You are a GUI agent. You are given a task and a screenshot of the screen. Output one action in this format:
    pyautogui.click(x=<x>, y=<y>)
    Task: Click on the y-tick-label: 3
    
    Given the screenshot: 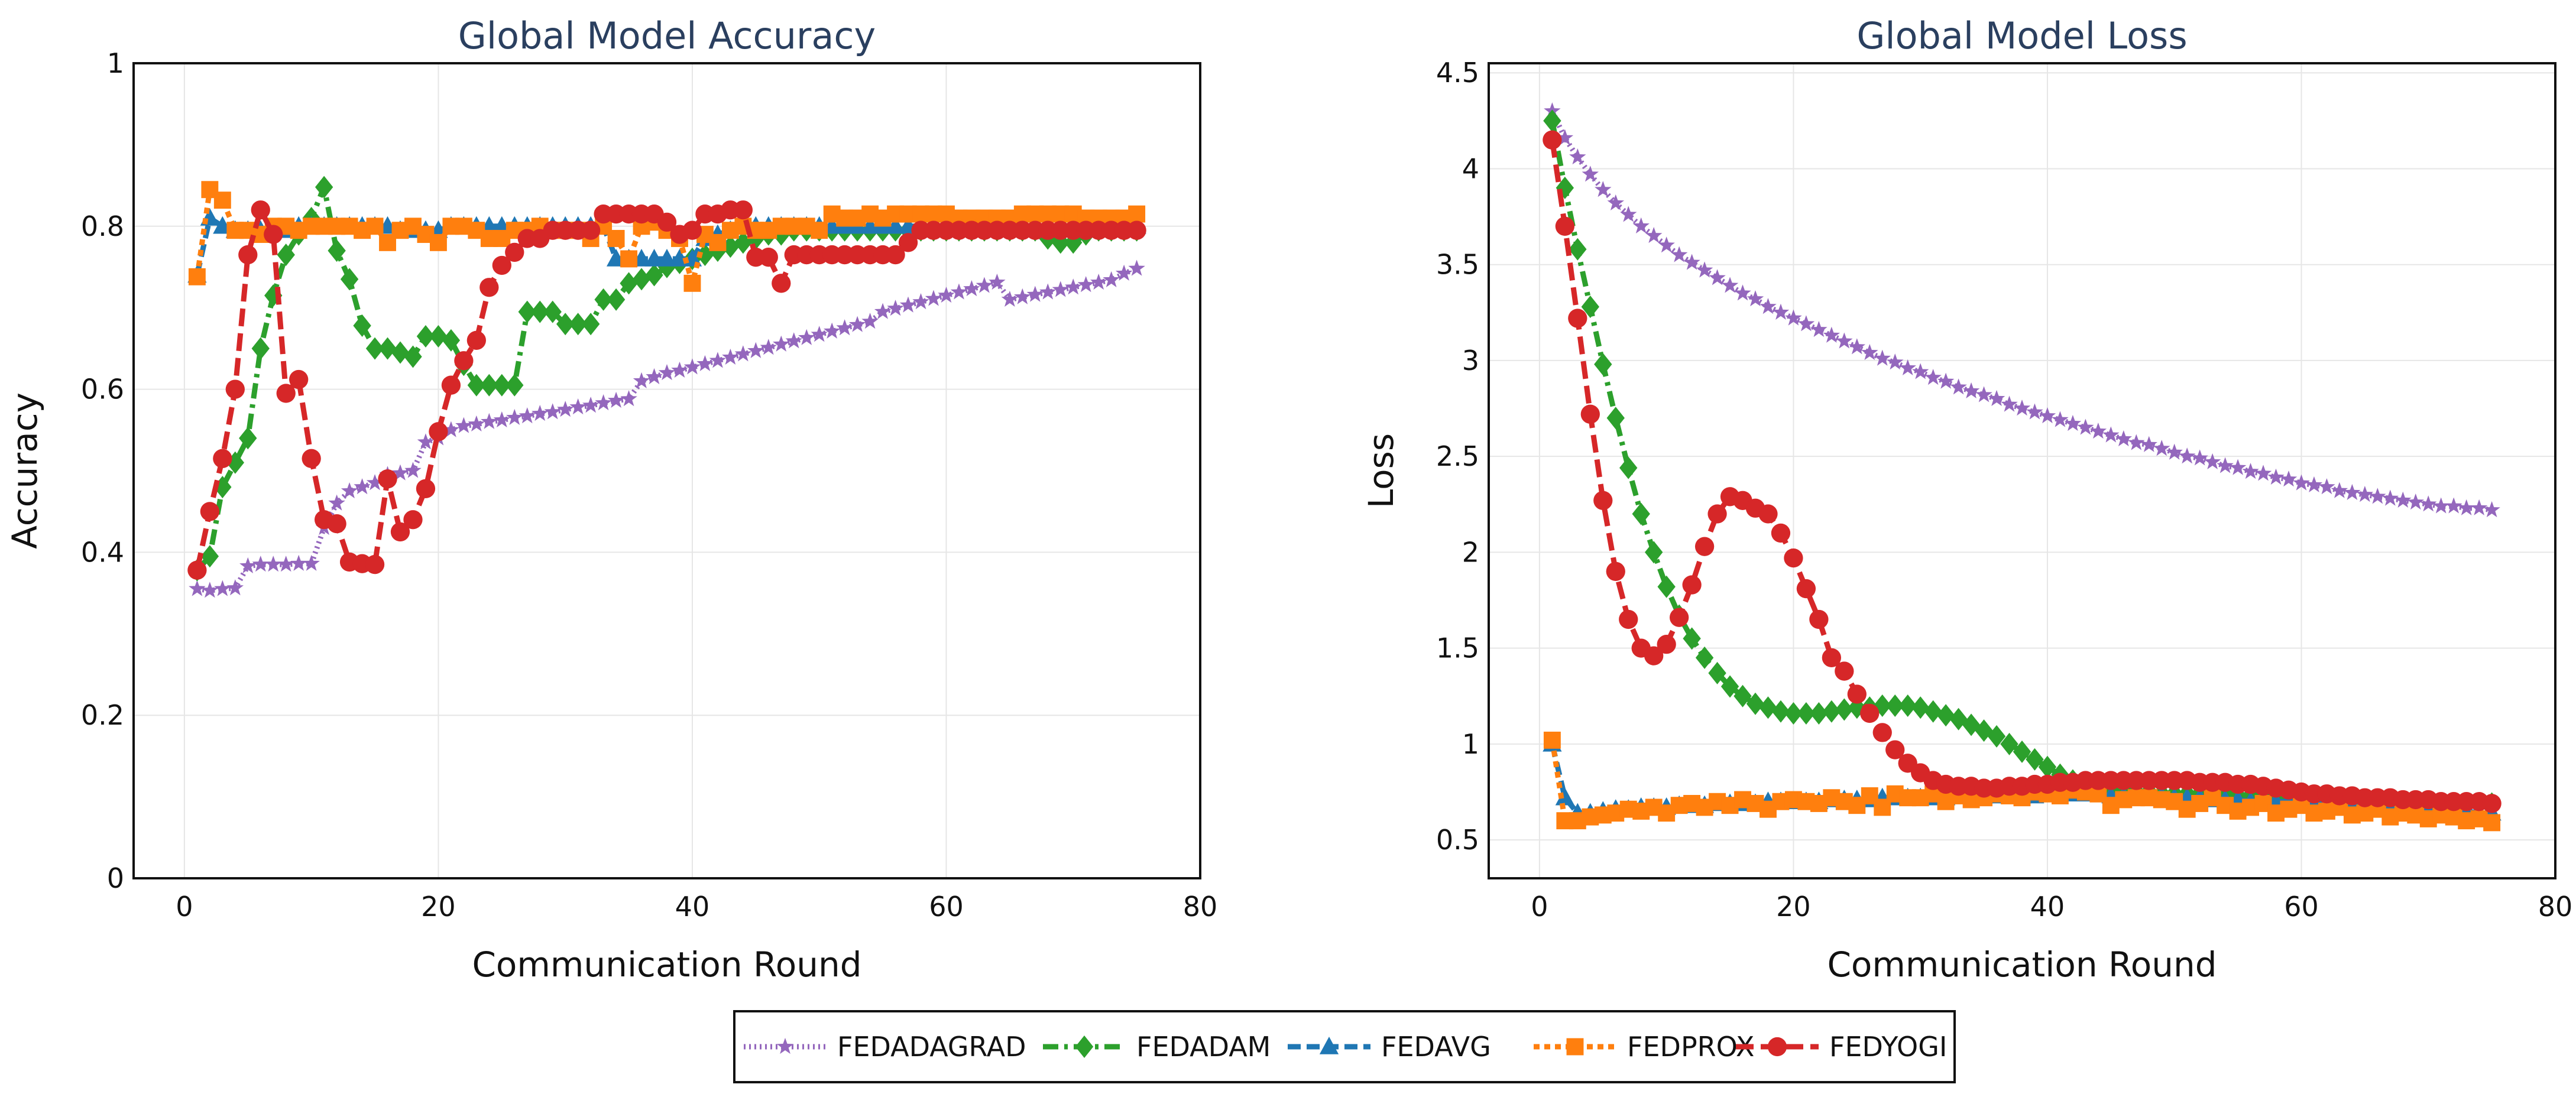 What is the action you would take?
    pyautogui.click(x=1470, y=360)
    